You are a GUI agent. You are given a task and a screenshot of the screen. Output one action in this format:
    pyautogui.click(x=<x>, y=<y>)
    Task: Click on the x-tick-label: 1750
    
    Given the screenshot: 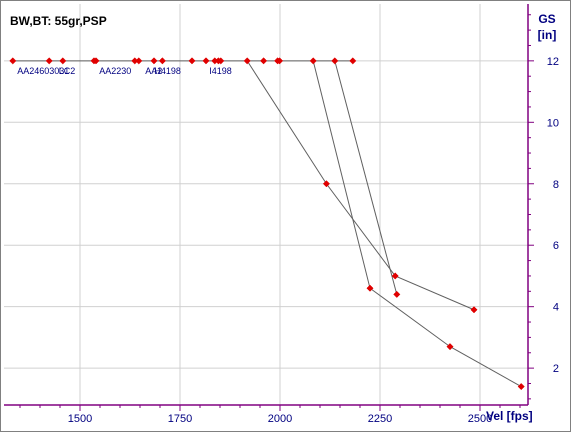 What is the action you would take?
    pyautogui.click(x=180, y=419)
    